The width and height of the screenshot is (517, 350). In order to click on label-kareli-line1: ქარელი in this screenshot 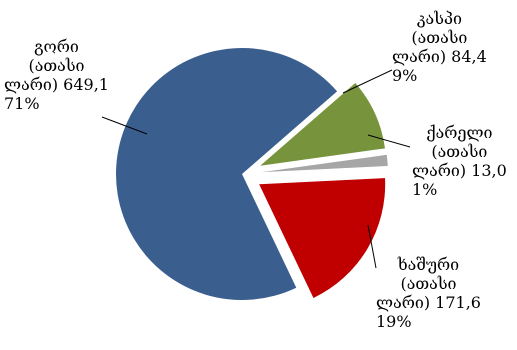, I will do `click(459, 132)`.